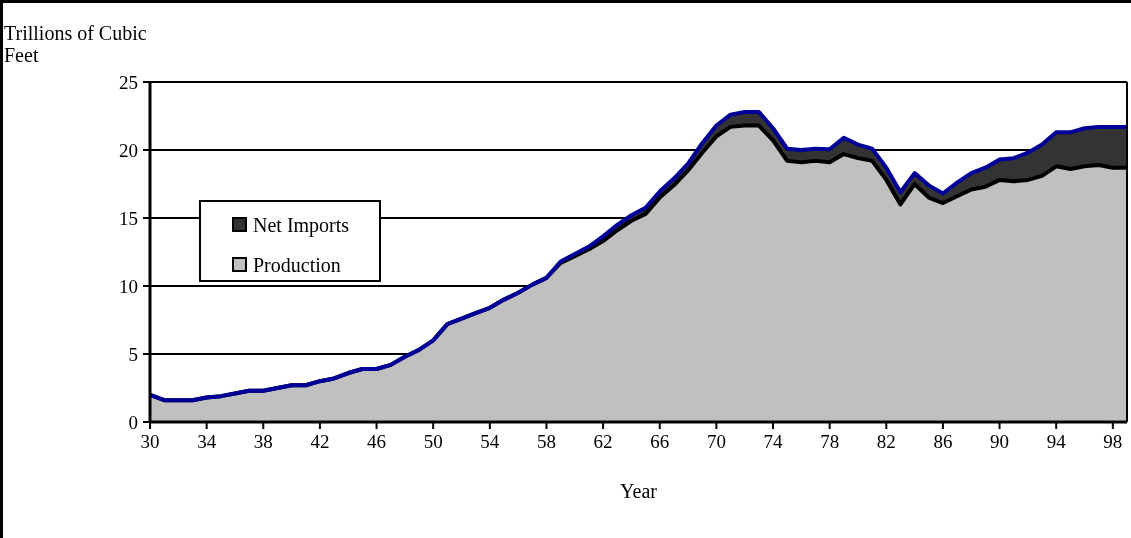 This screenshot has height=538, width=1131. Describe the element at coordinates (207, 441) in the screenshot. I see `x-tick-label: 34` at that location.